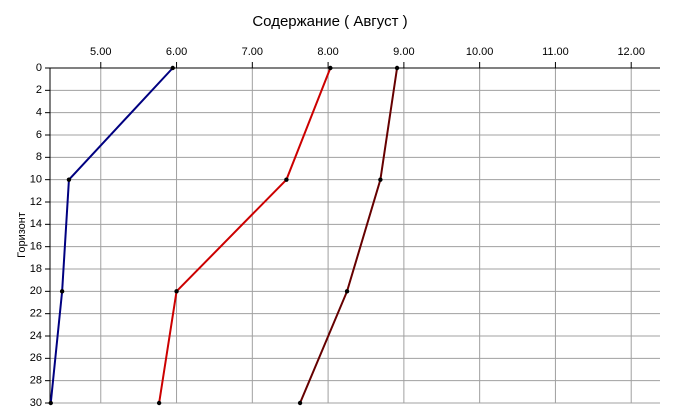  What do you see at coordinates (329, 21) in the screenshot?
I see `chart-title: Содержание ( Август )` at bounding box center [329, 21].